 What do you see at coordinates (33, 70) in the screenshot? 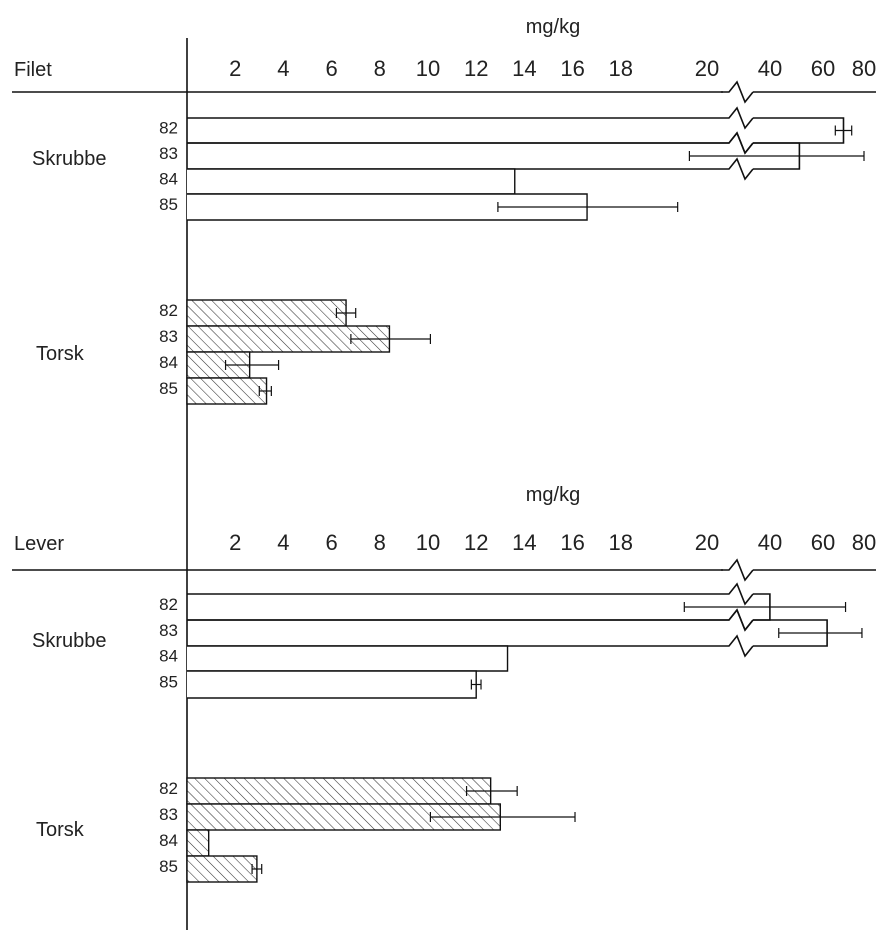
I see `panel-label: Filet` at bounding box center [33, 70].